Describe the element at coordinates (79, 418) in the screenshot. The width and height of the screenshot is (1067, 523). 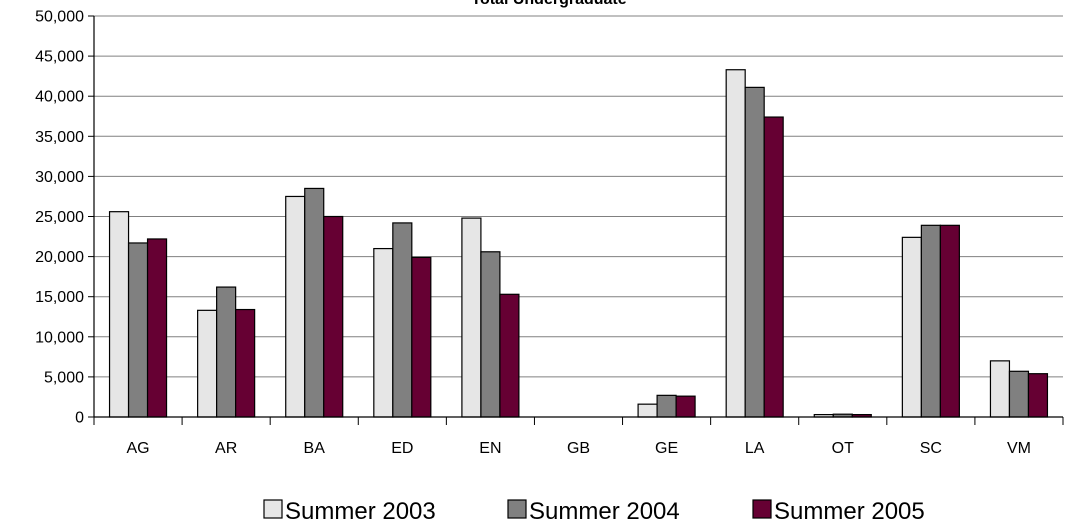
I see `y-tick-label: 0` at that location.